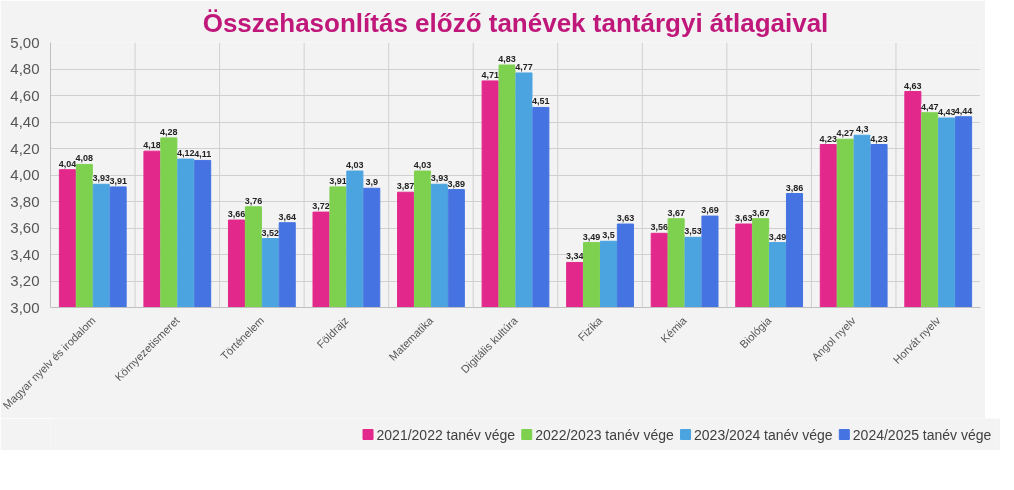 This screenshot has width=1014, height=490. What do you see at coordinates (25, 68) in the screenshot?
I see `y-tick-label: 4,80` at bounding box center [25, 68].